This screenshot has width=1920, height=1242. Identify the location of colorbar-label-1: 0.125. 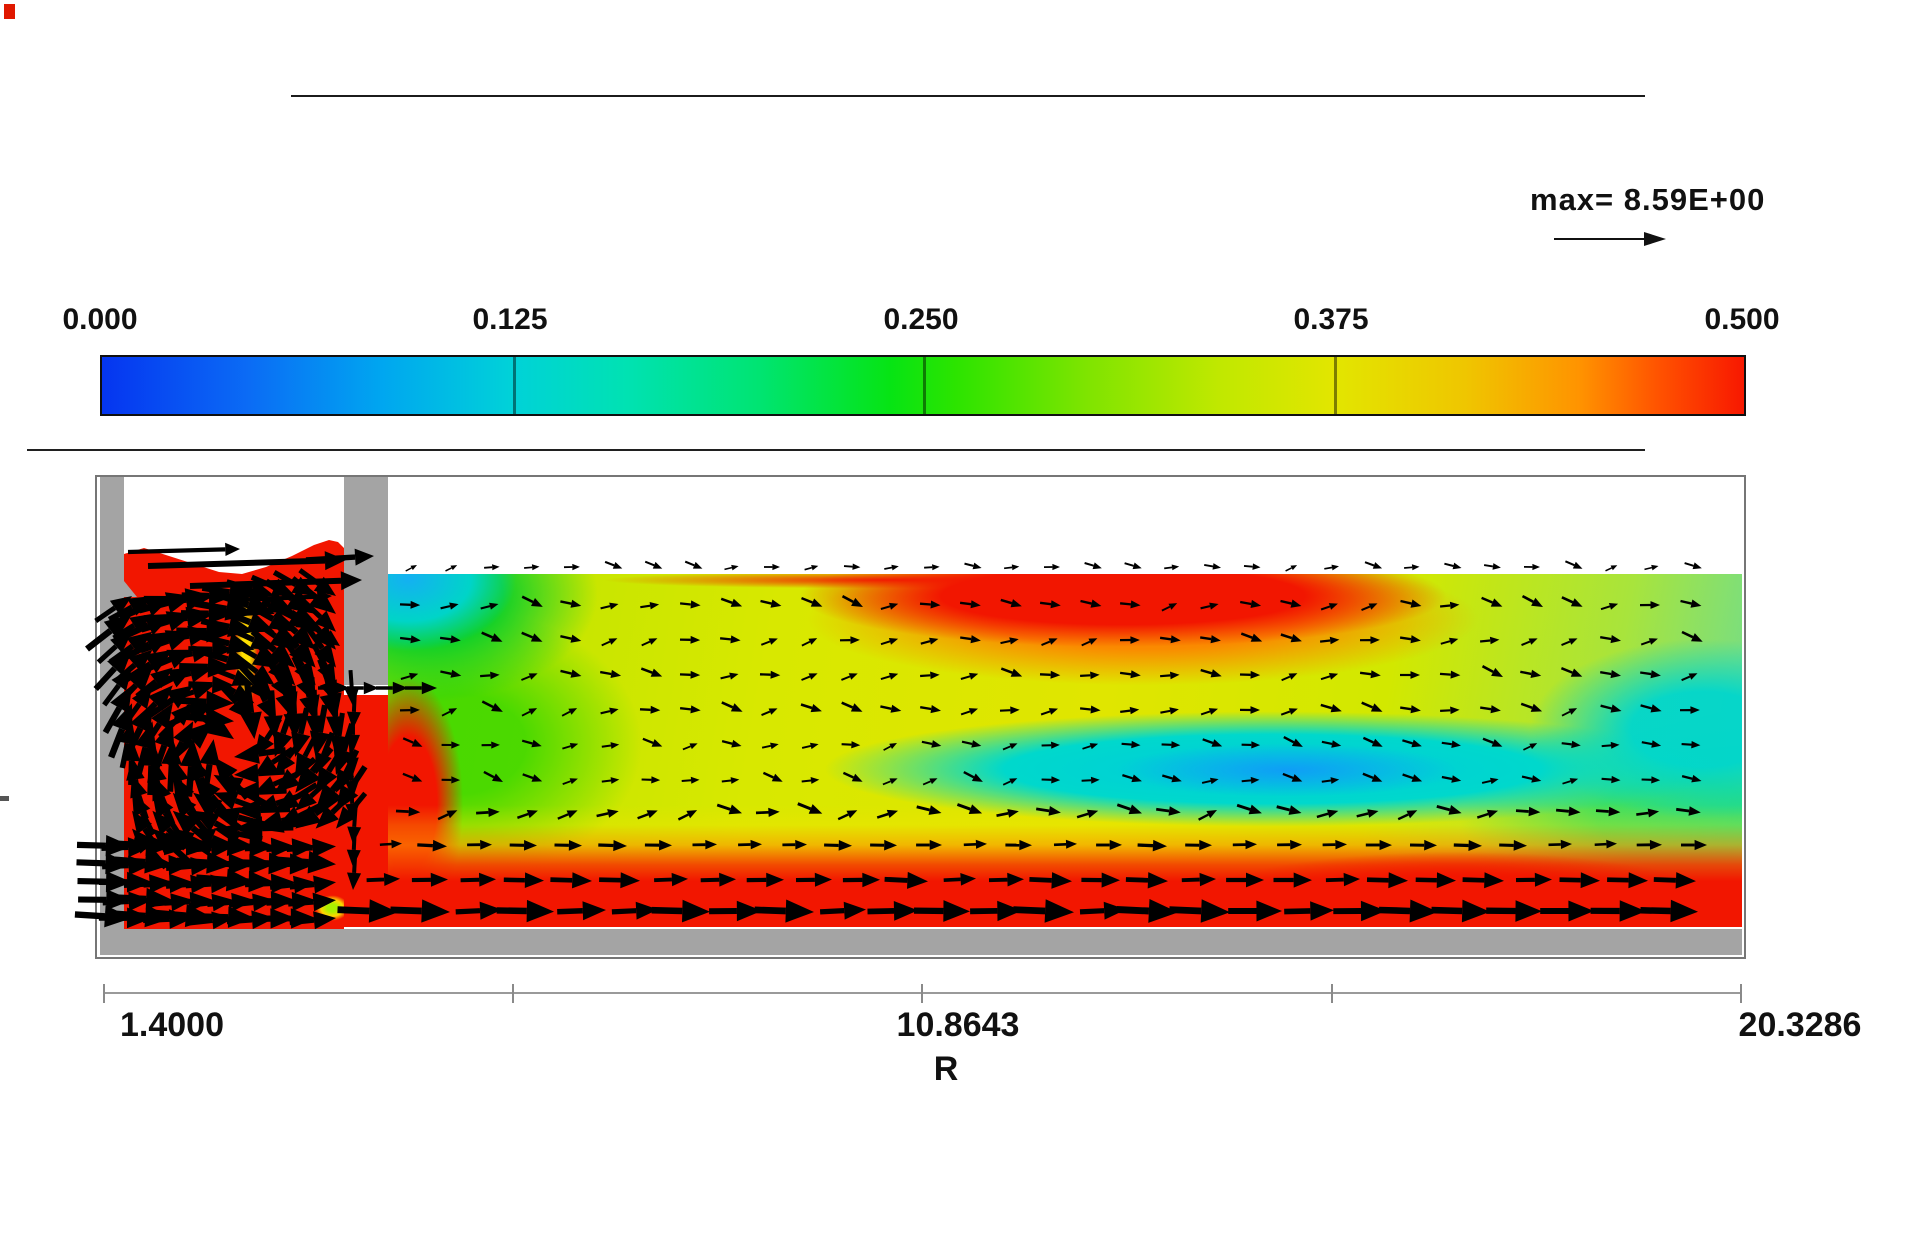
(510, 319).